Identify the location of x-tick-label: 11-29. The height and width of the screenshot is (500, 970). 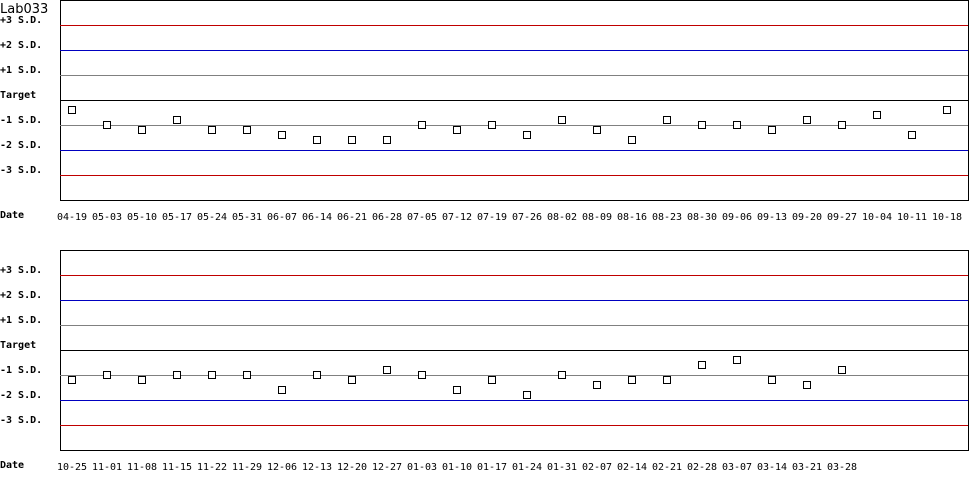
(247, 467).